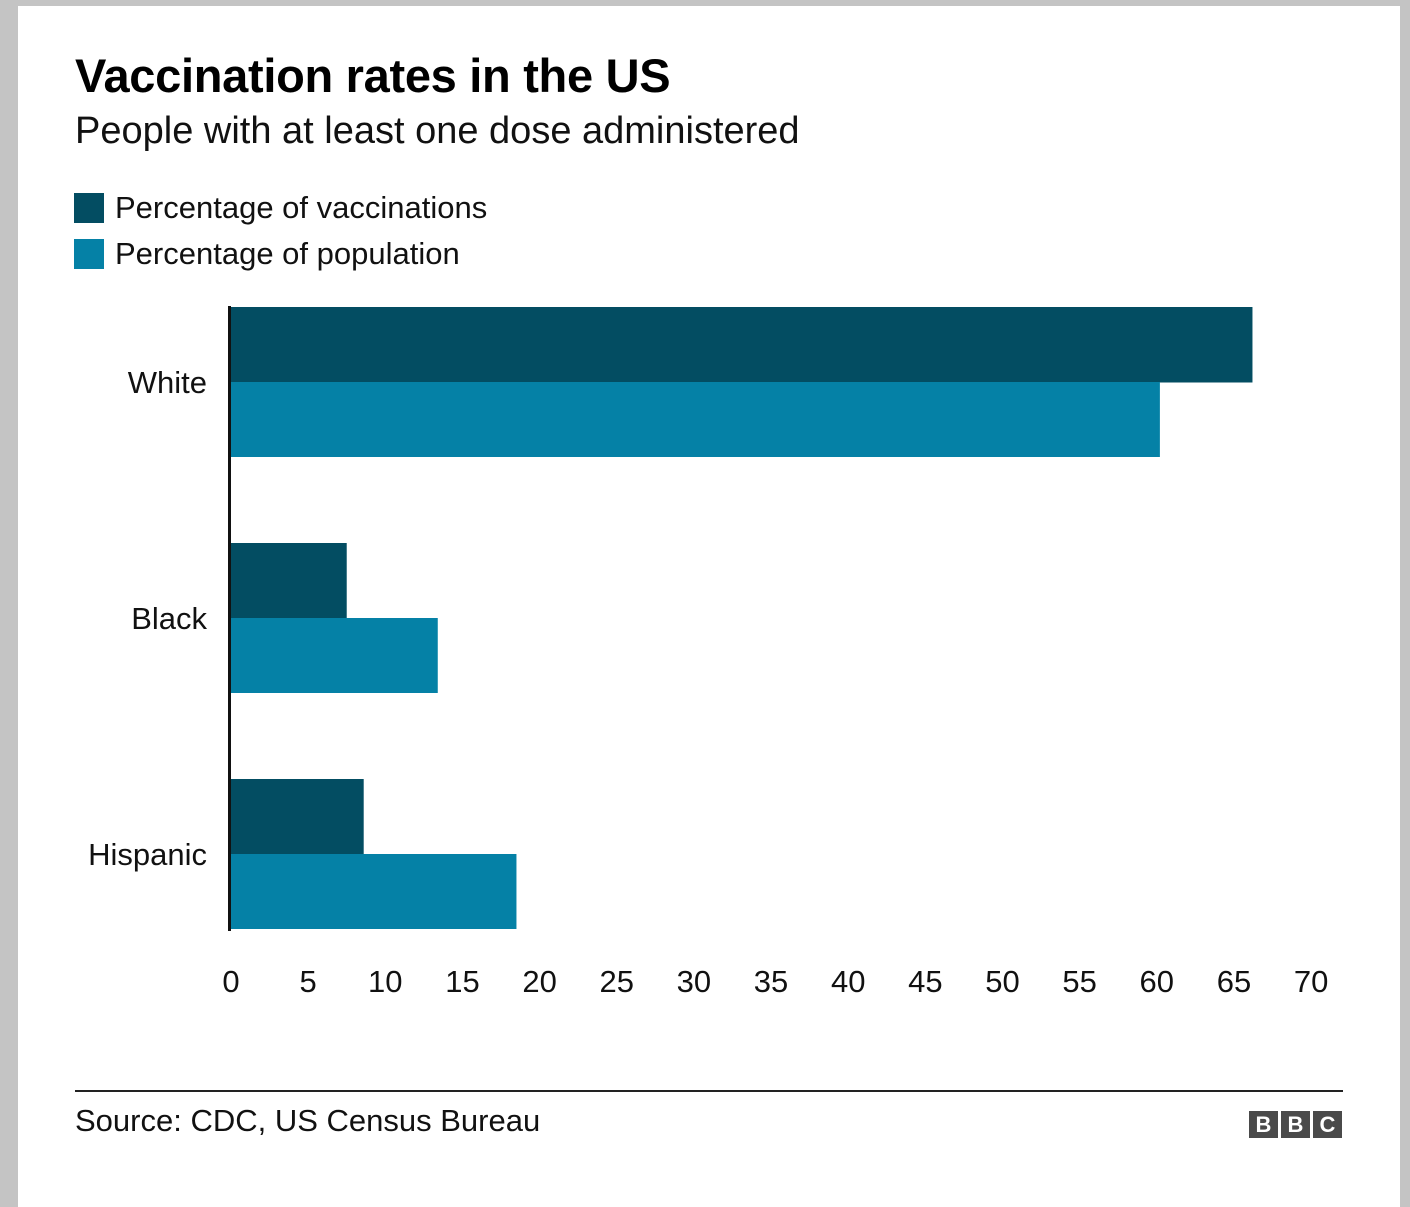 The width and height of the screenshot is (1410, 1207). Describe the element at coordinates (694, 981) in the screenshot. I see `x-tick-label: 30` at that location.